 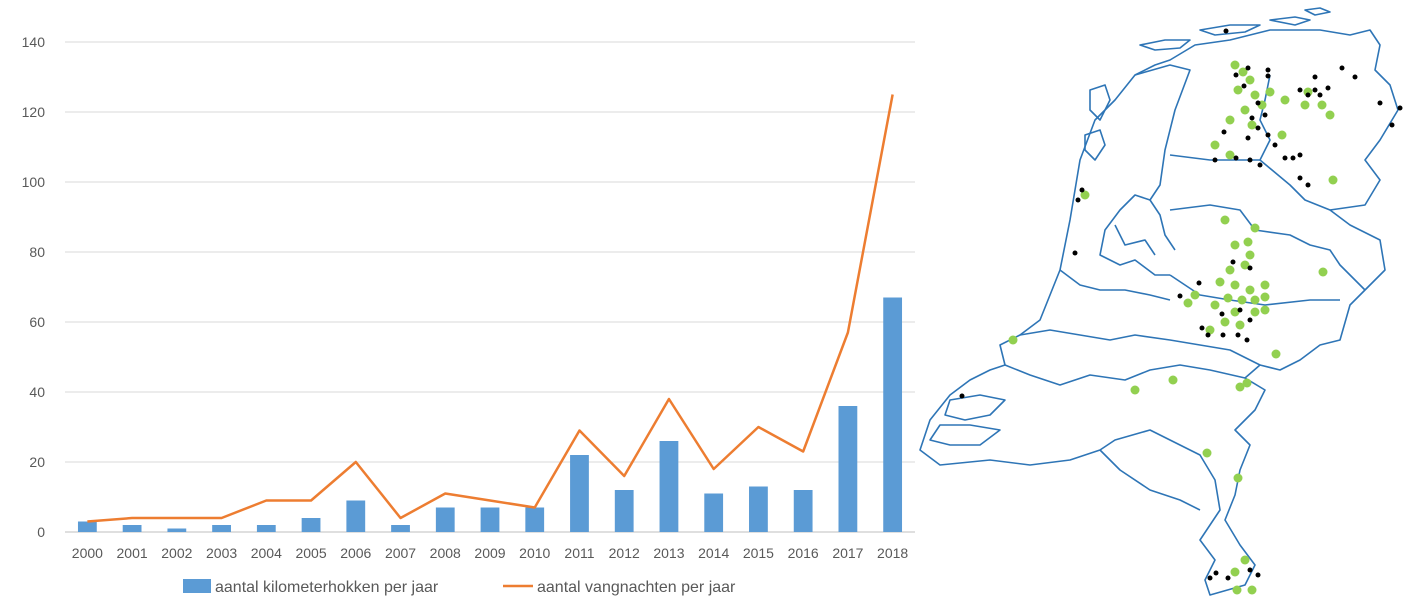 What do you see at coordinates (197, 586) in the screenshot?
I see `legend-swatch-bar` at bounding box center [197, 586].